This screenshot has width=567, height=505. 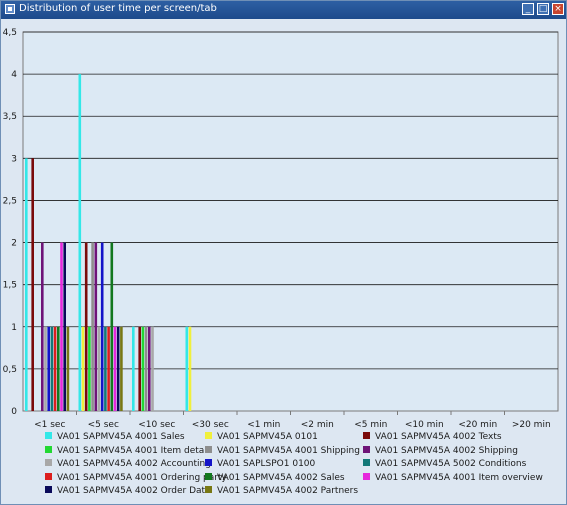 What do you see at coordinates (133, 450) in the screenshot?
I see `legend-label: VA01 SAPMV45A 4001 Item detail` at bounding box center [133, 450].